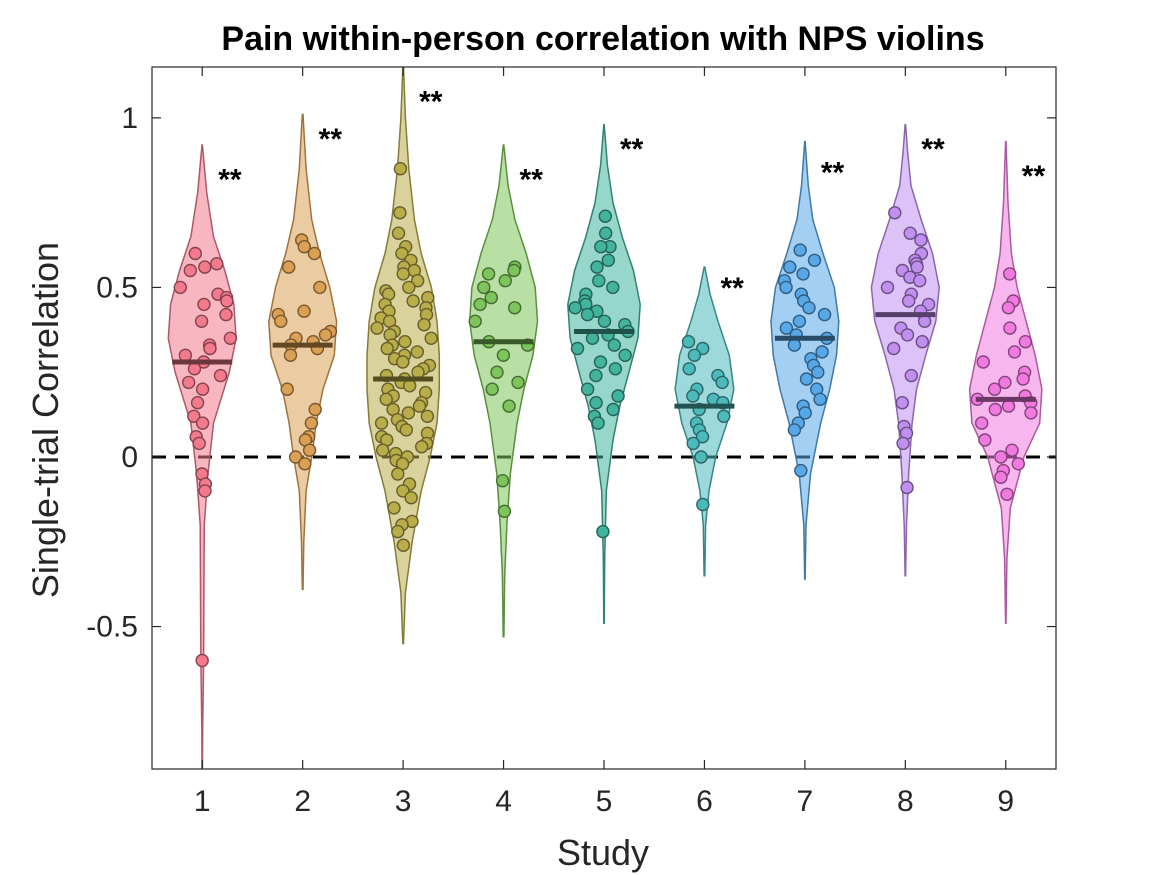 The image size is (1167, 875). What do you see at coordinates (1005, 801) in the screenshot?
I see `x-tick-label: 9` at bounding box center [1005, 801].